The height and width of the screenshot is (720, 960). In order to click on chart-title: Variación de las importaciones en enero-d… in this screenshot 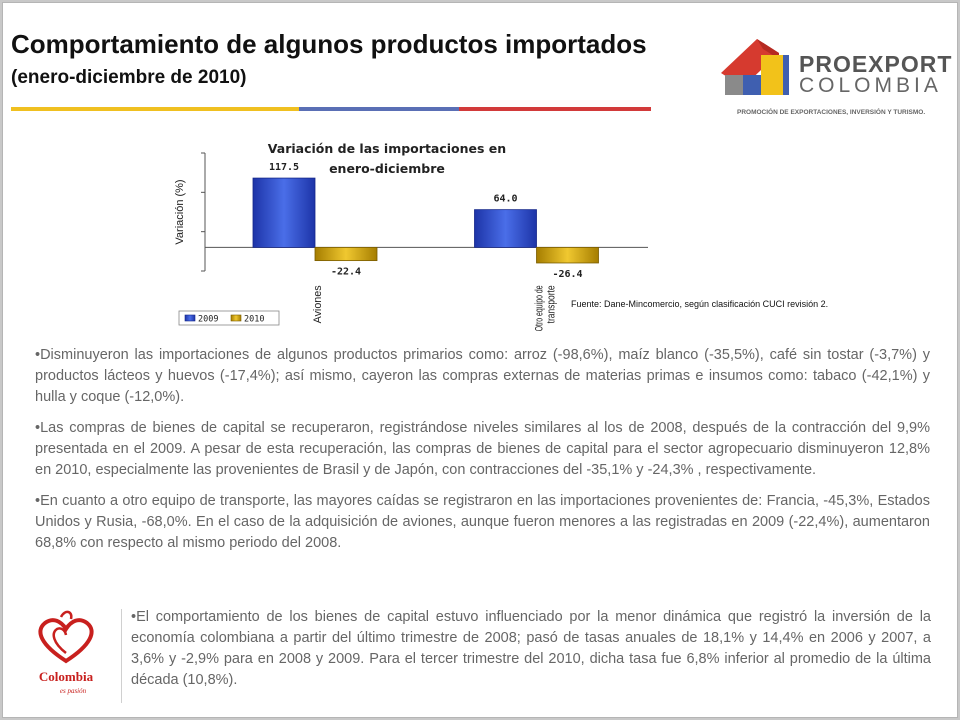, I will do `click(387, 158)`.